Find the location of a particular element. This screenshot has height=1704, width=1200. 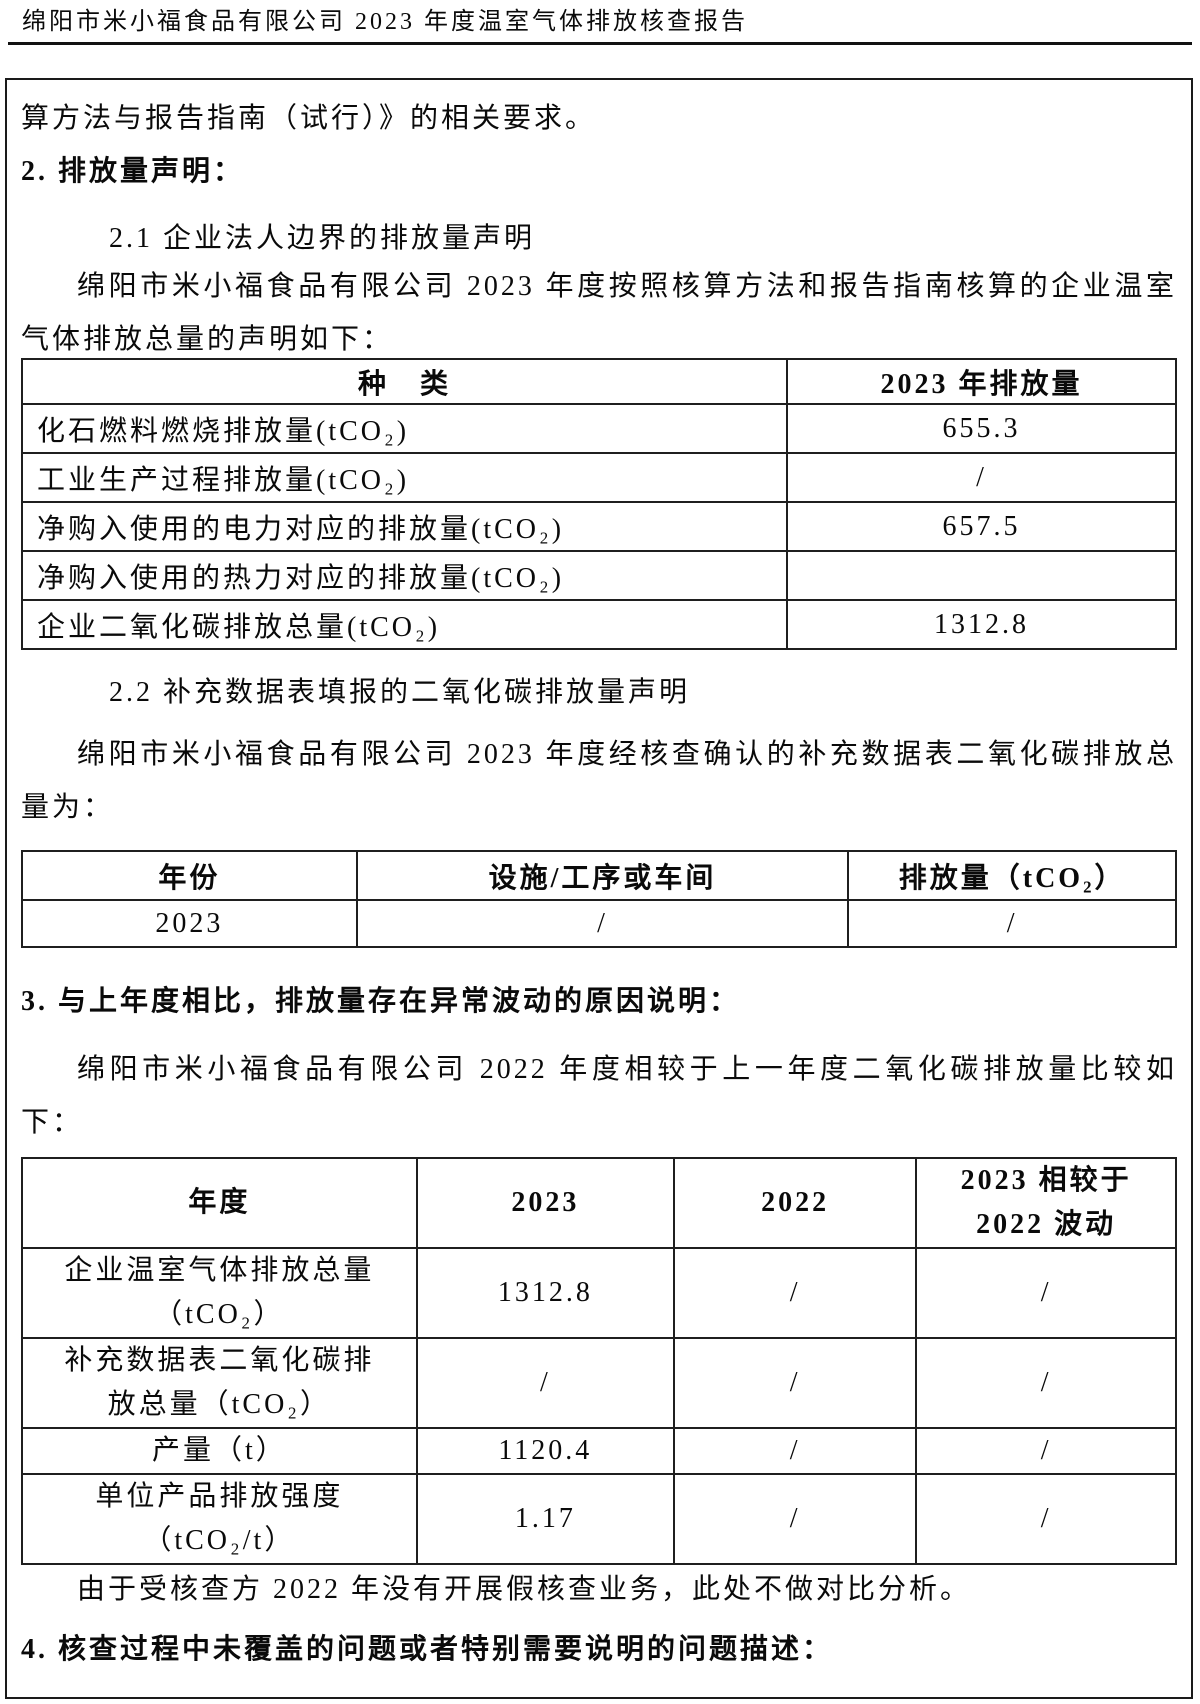

column-header-2022: 2022 is located at coordinates (795, 1203).